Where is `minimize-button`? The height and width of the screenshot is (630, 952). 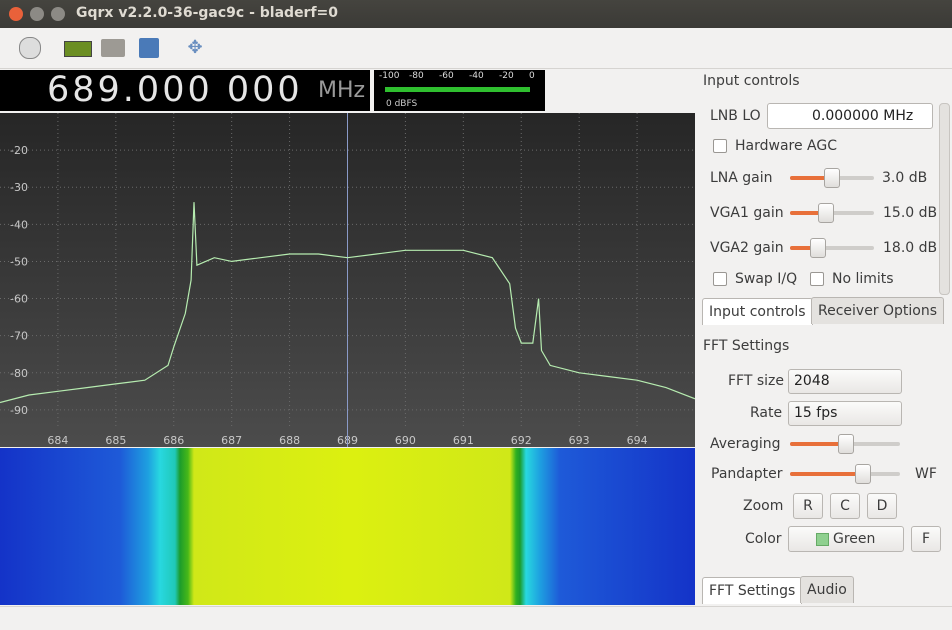
minimize-button is located at coordinates (37, 14).